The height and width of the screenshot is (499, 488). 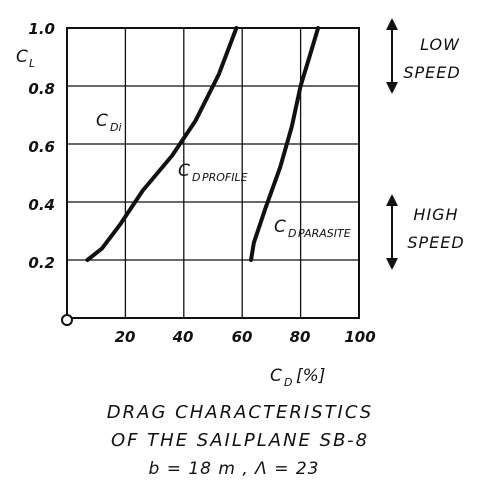 What do you see at coordinates (324, 233) in the screenshot?
I see `parasite-label-tail: PARASITE` at bounding box center [324, 233].